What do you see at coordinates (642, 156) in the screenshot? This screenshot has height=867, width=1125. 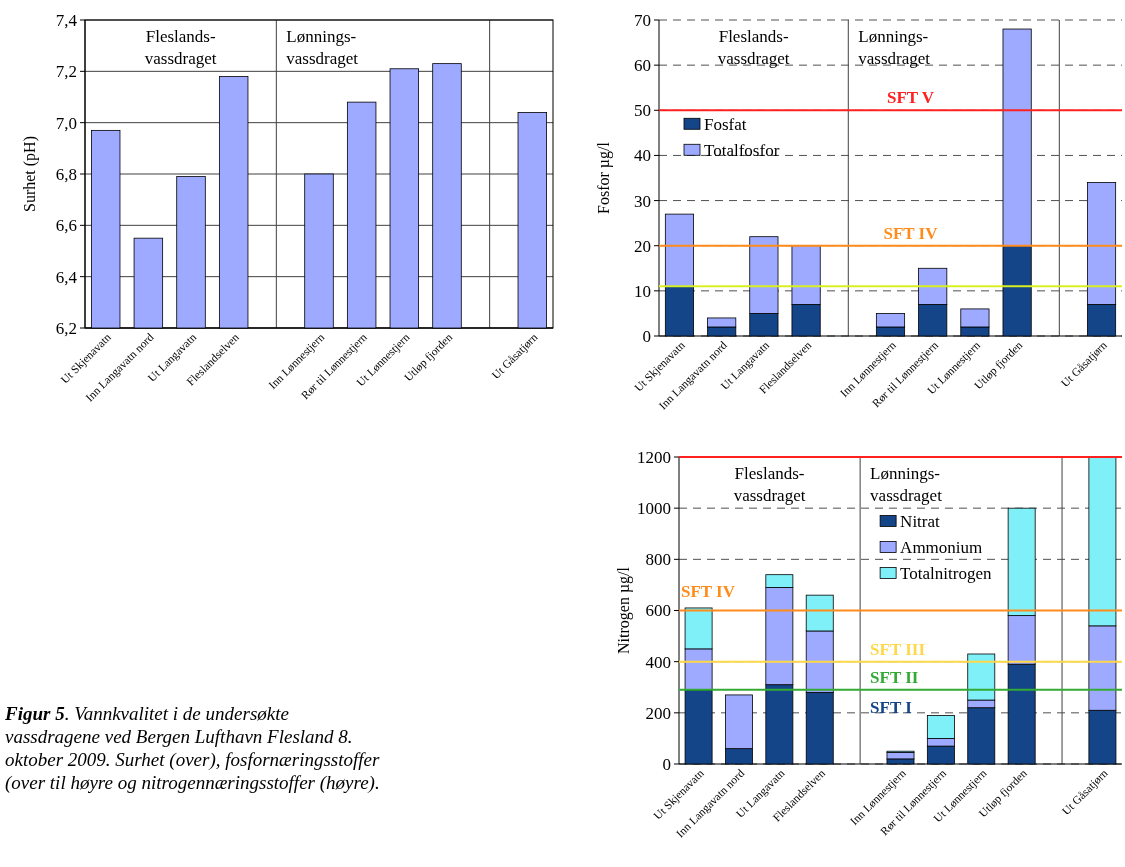 I see `y-tick-label: 40` at bounding box center [642, 156].